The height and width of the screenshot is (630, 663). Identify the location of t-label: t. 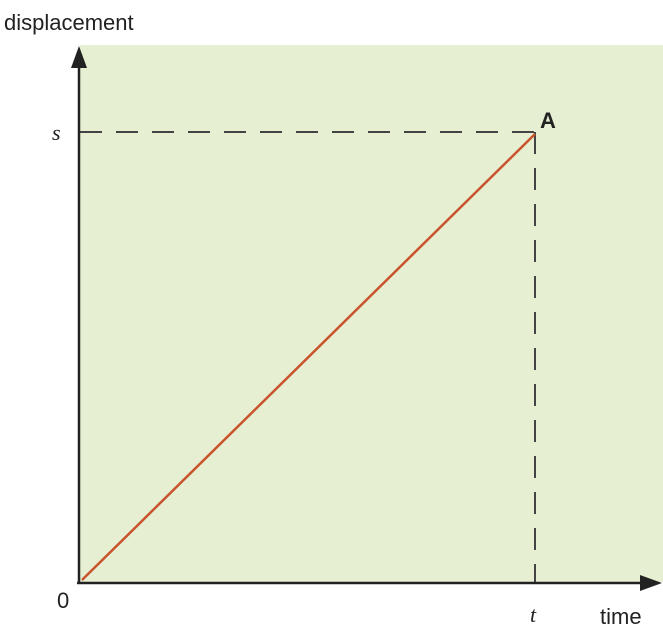
(533, 614).